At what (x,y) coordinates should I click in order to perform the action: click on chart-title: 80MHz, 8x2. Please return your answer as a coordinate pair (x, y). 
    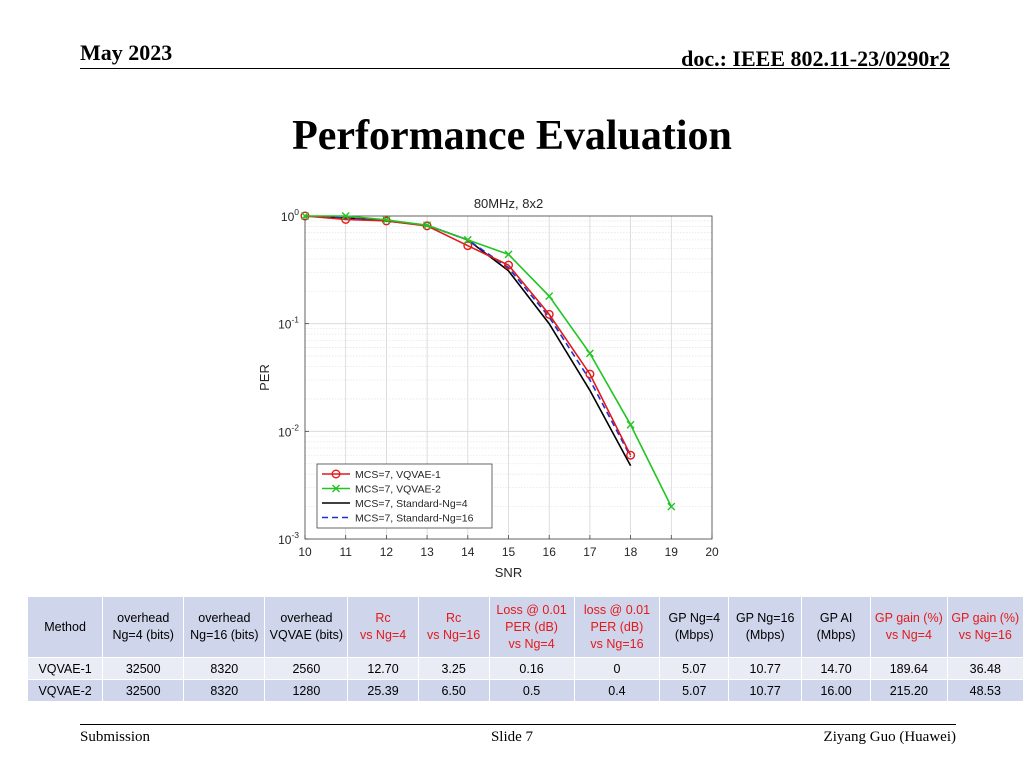
    Looking at the image, I should click on (508, 203).